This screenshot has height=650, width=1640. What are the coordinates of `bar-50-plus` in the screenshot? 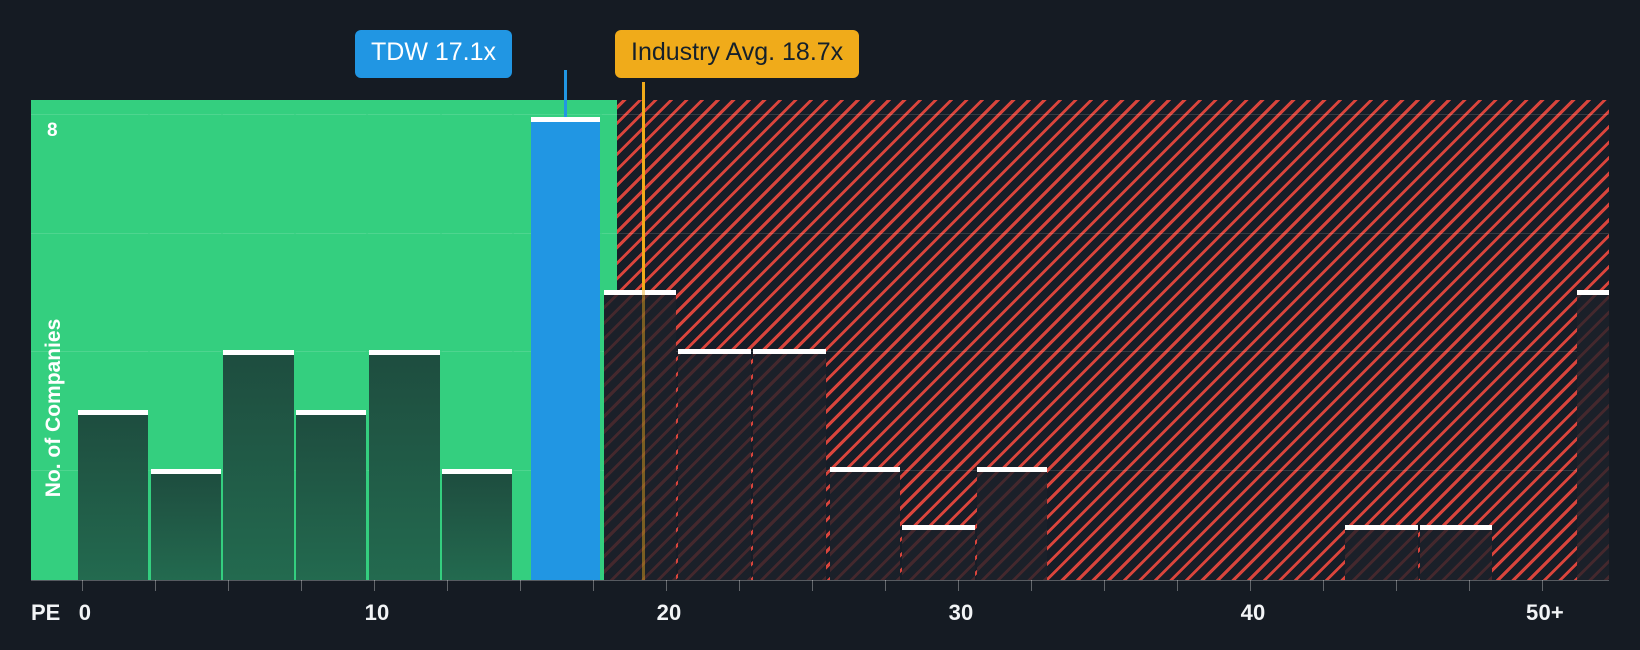 It's located at (1593, 435).